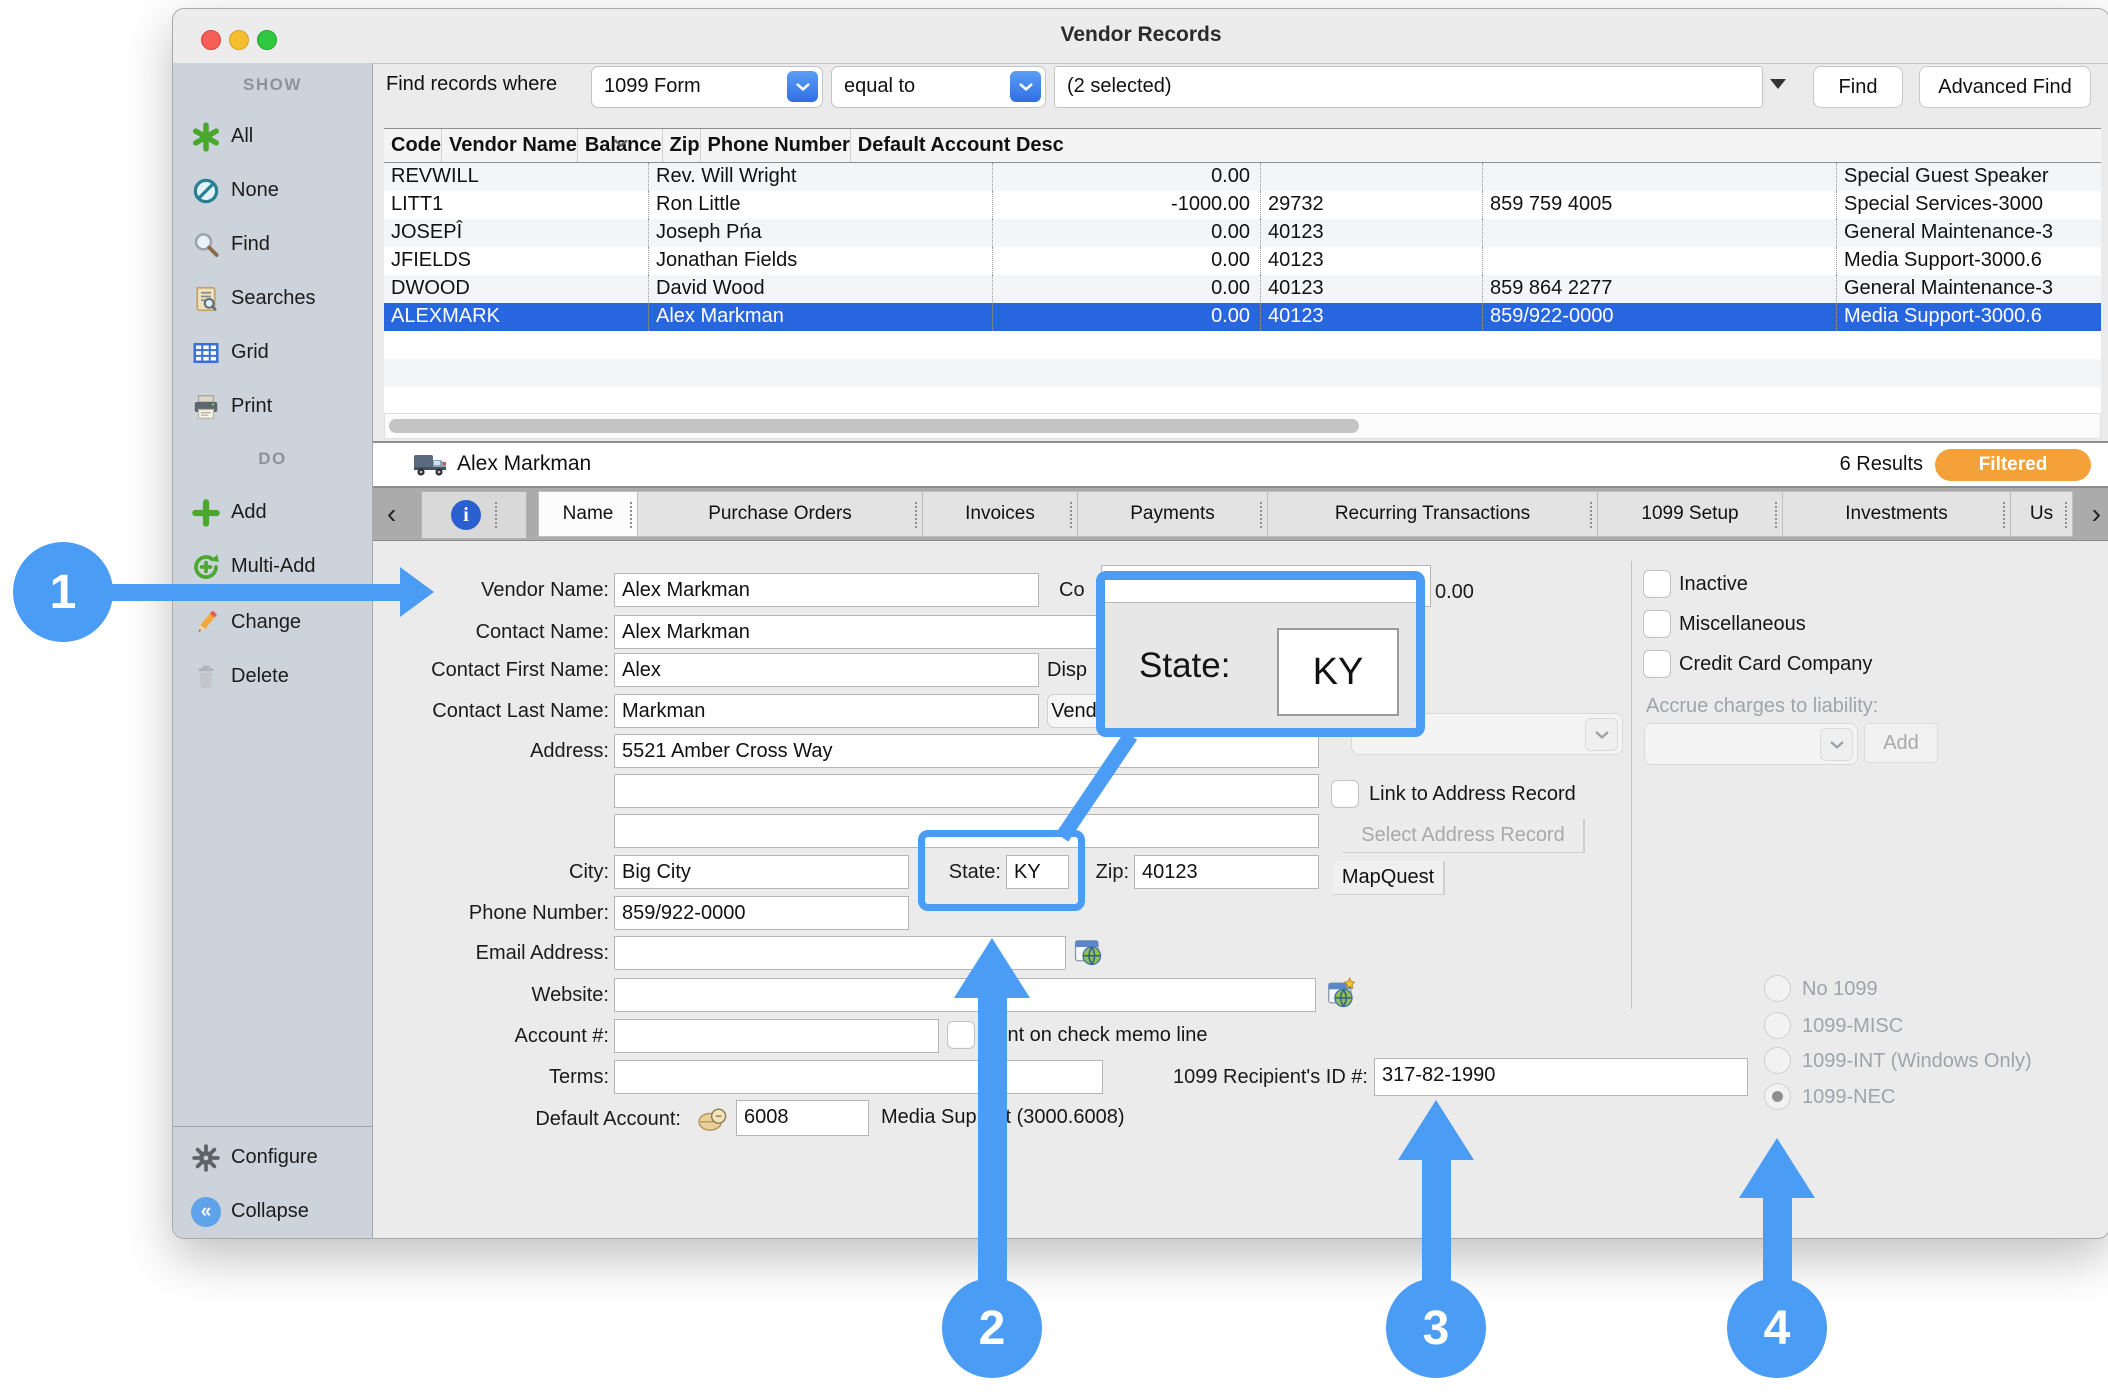 Image resolution: width=2108 pixels, height=1394 pixels. Describe the element at coordinates (1345, 794) in the screenshot. I see `link-address-checkbox` at that location.